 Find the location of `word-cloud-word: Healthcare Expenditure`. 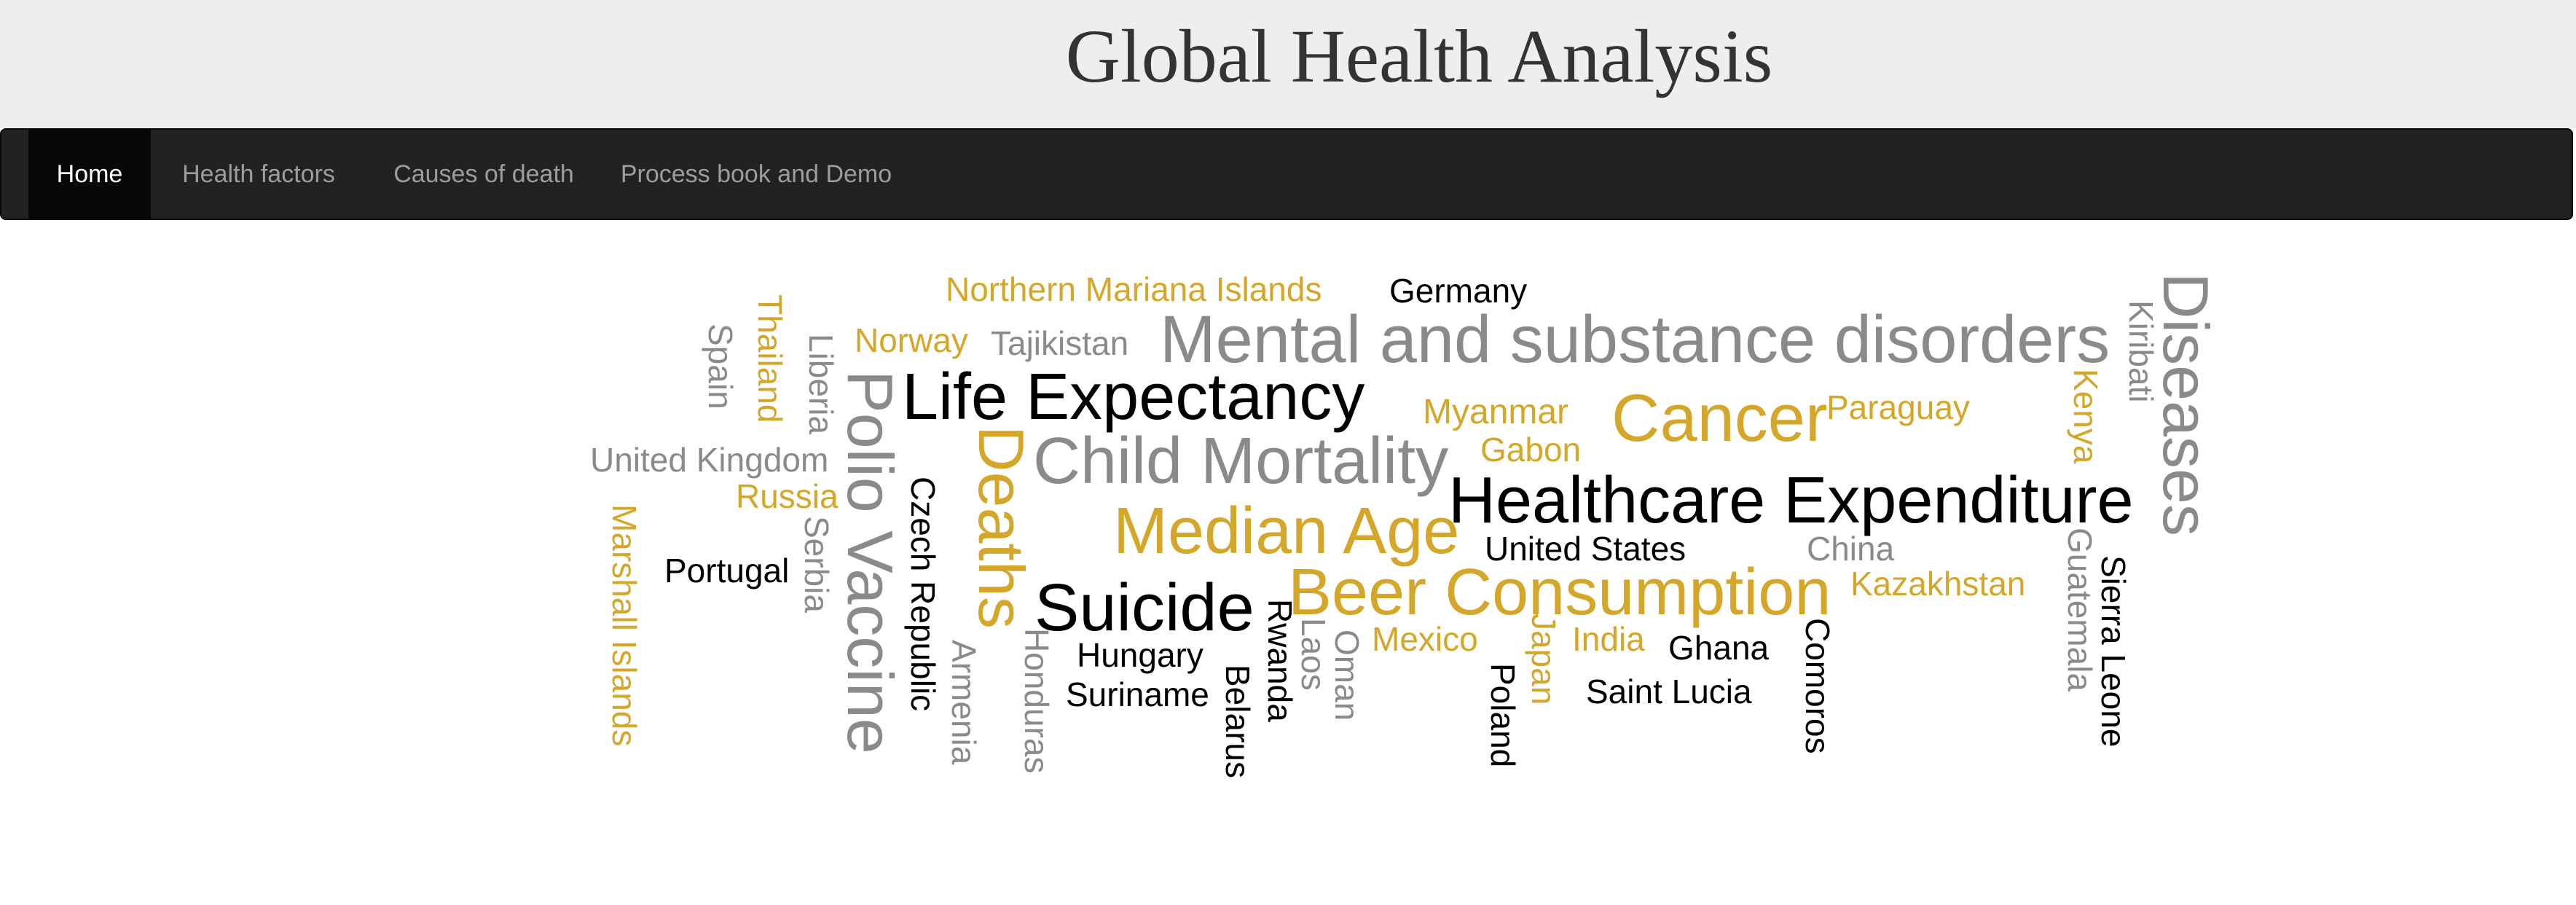

word-cloud-word: Healthcare Expenditure is located at coordinates (1791, 500).